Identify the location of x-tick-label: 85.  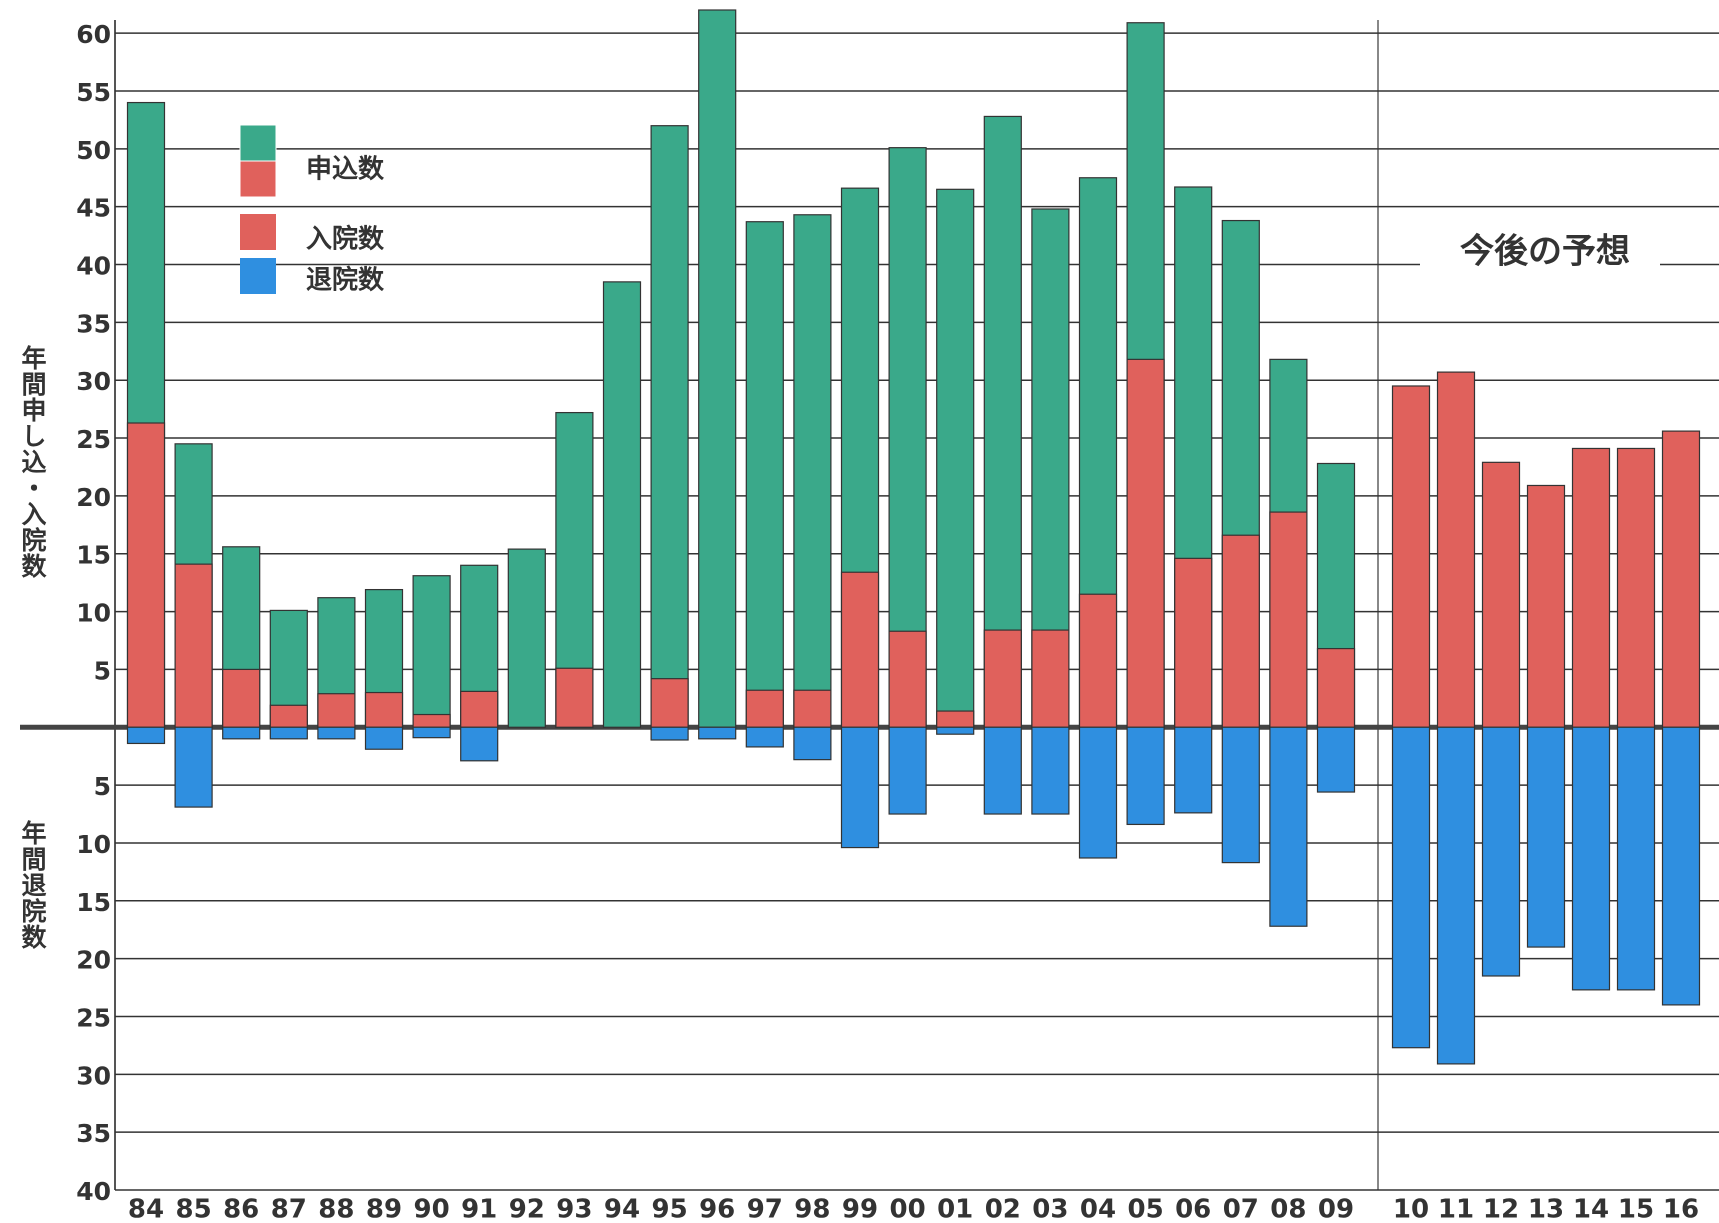
(194, 1209).